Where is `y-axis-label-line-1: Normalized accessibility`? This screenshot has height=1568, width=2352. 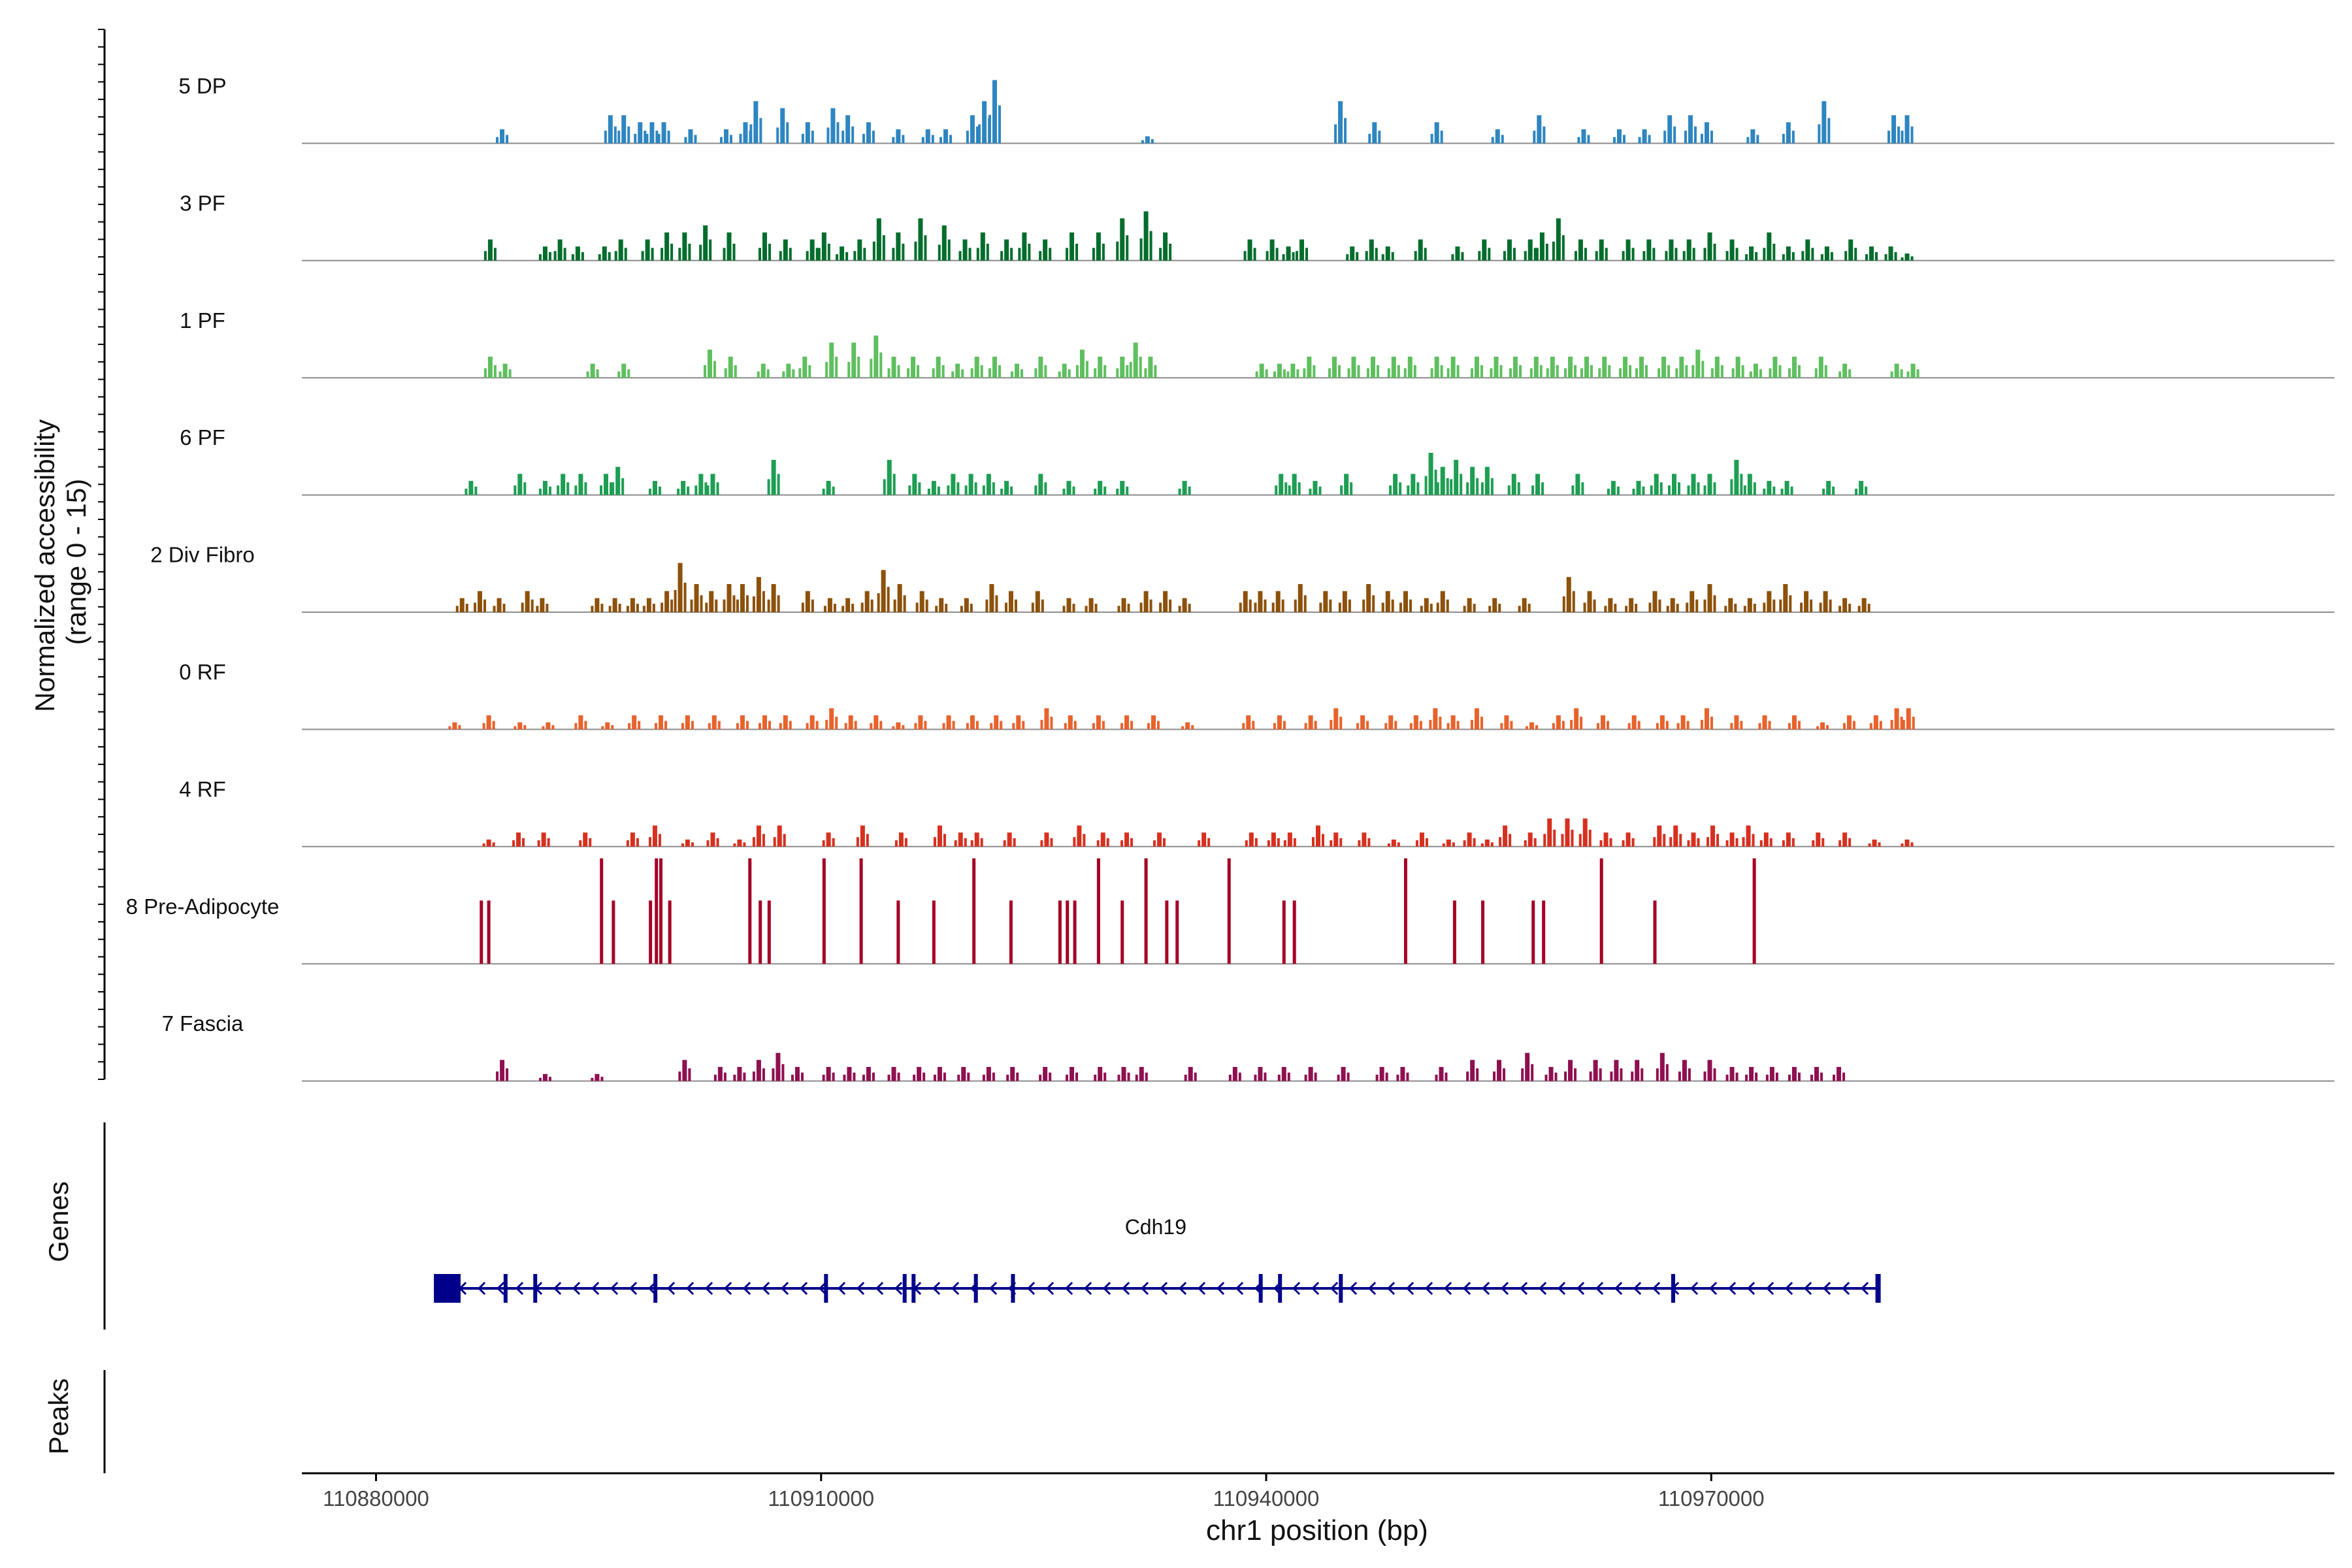 y-axis-label-line-1: Normalized accessibility is located at coordinates (44, 565).